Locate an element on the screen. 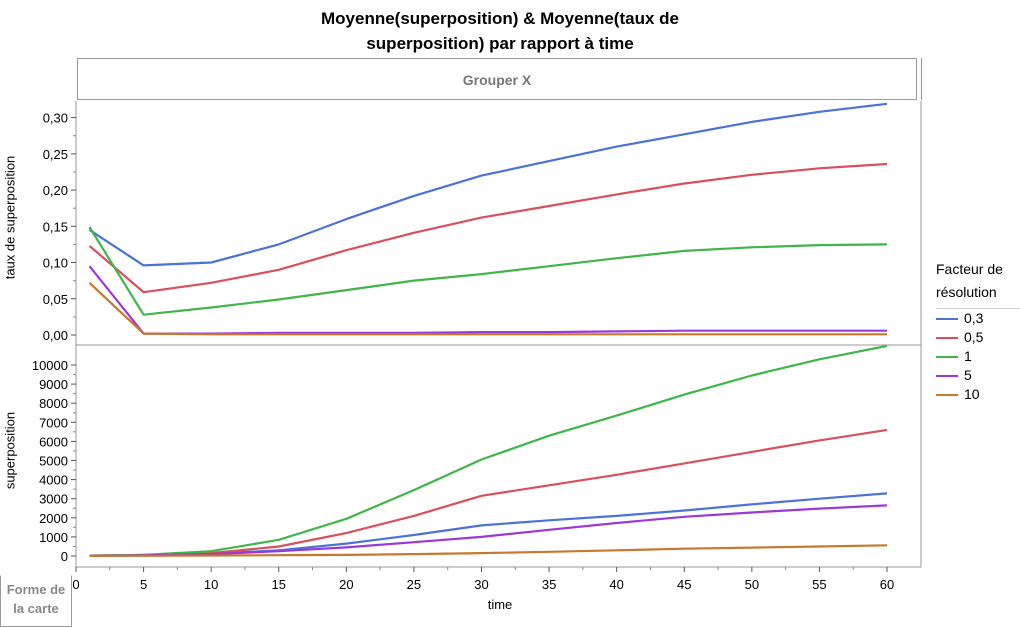 The height and width of the screenshot is (628, 1020). legend-item-0-3: 0,3 is located at coordinates (978, 318).